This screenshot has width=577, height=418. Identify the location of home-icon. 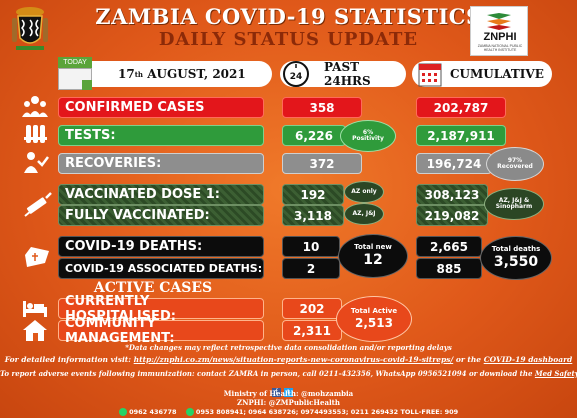
(35, 330).